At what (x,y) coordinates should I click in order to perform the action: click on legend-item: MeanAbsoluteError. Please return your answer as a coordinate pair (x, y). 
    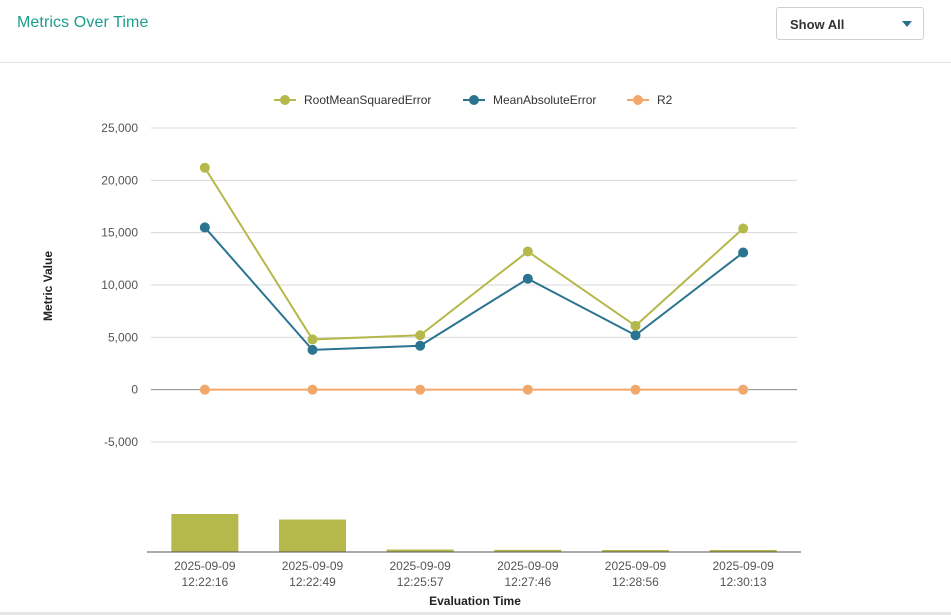
    Looking at the image, I should click on (529, 100).